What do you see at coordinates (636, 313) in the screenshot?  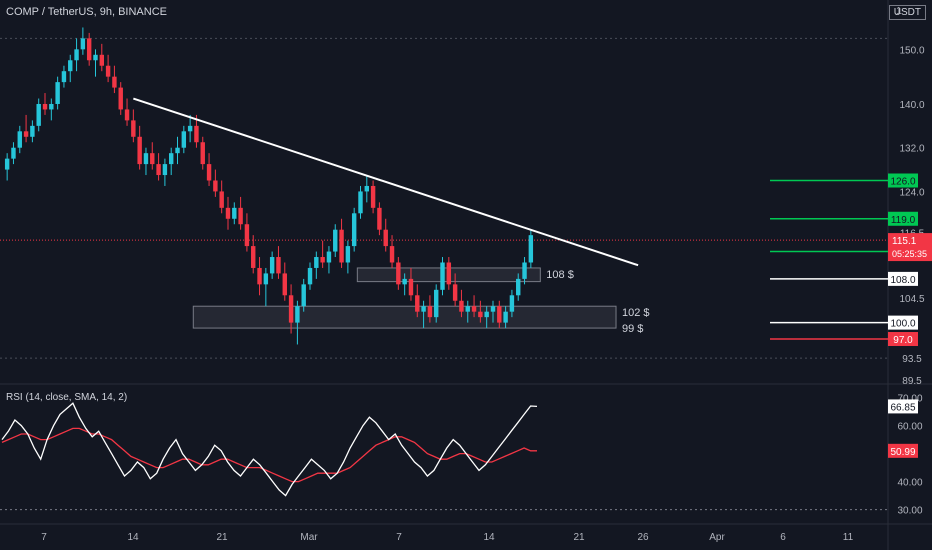 I see `zone-label: 102 $` at bounding box center [636, 313].